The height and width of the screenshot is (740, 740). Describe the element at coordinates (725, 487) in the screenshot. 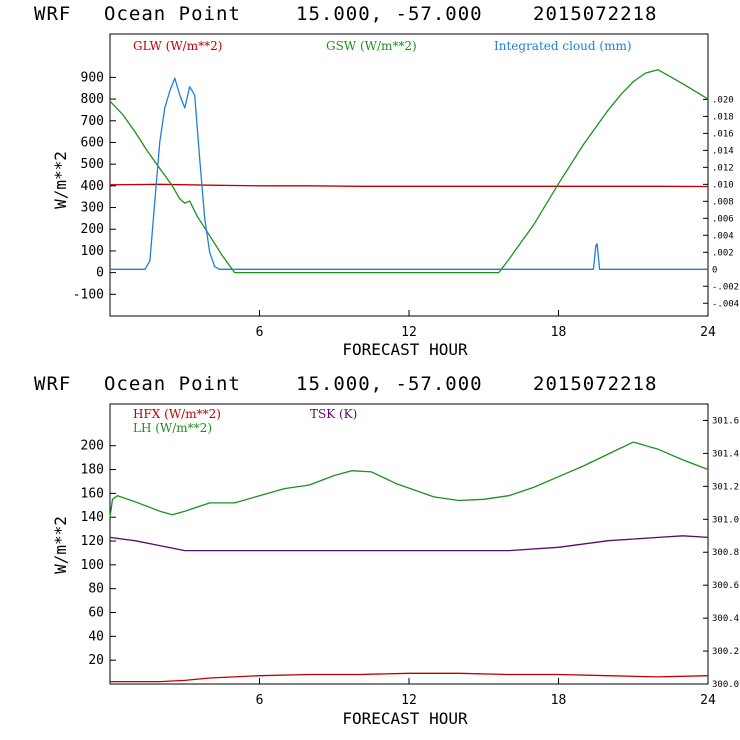

I see `y2-tick-label: 301.2` at that location.